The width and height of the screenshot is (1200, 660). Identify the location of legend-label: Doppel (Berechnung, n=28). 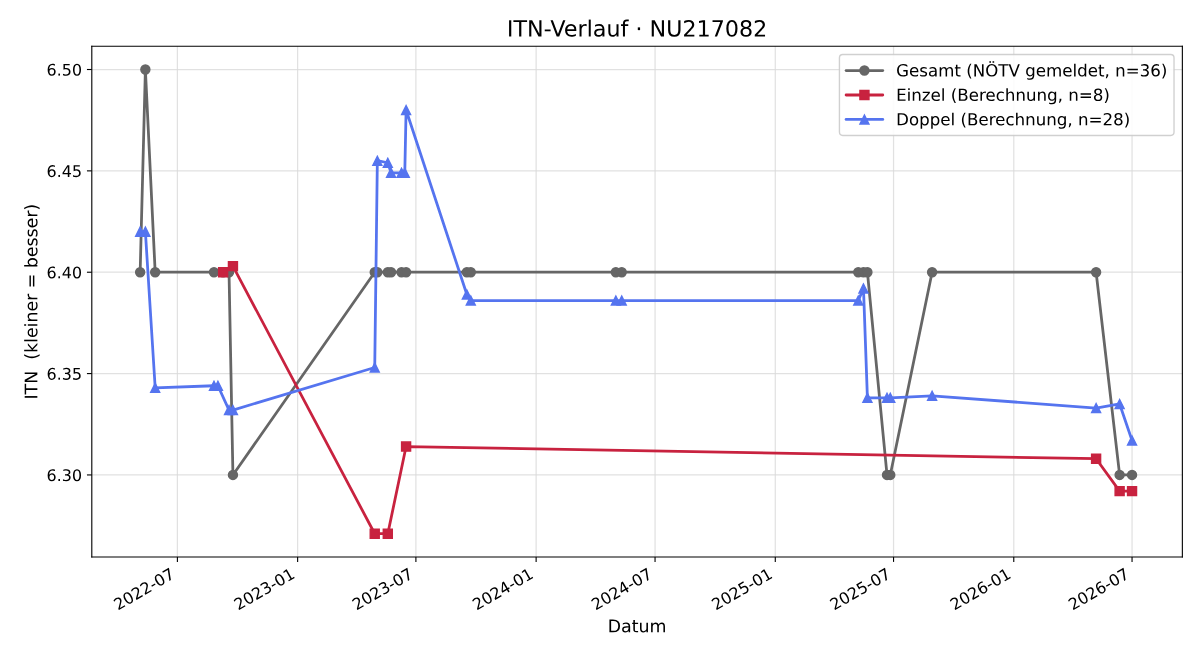
(1013, 120).